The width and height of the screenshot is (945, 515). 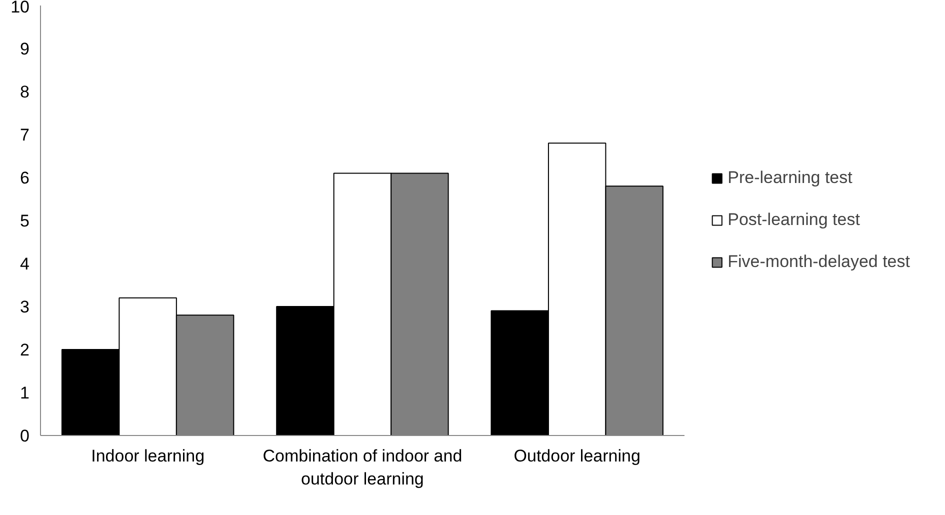 I want to click on legend-label: Five-month-delayed test, so click(x=819, y=262).